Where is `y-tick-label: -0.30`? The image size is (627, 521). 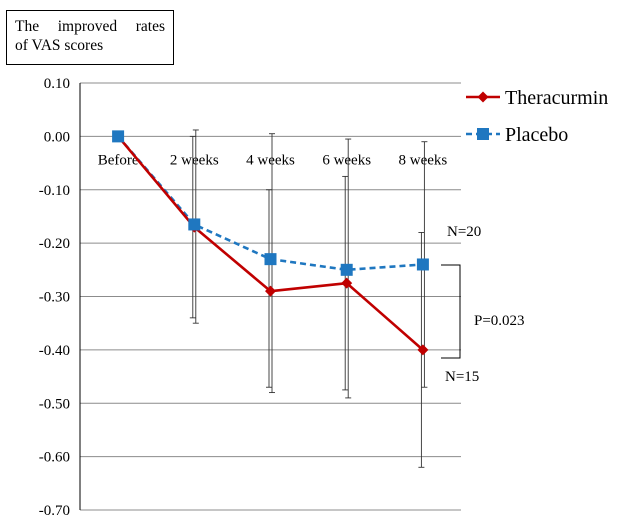
y-tick-label: -0.30 is located at coordinates (54, 298).